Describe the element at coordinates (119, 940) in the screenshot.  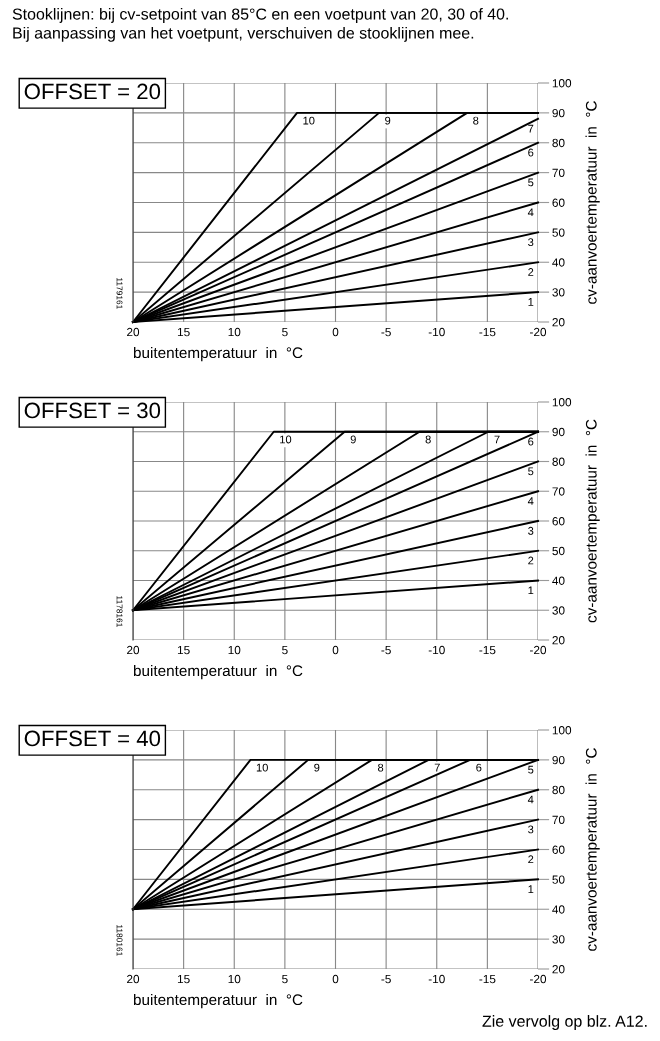
I see `text: 1180161` at that location.